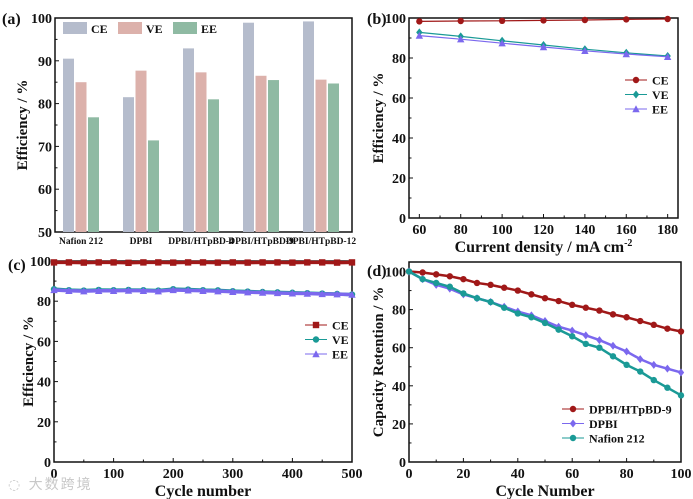  I want to click on x-tick-label: 500, so click(352, 474).